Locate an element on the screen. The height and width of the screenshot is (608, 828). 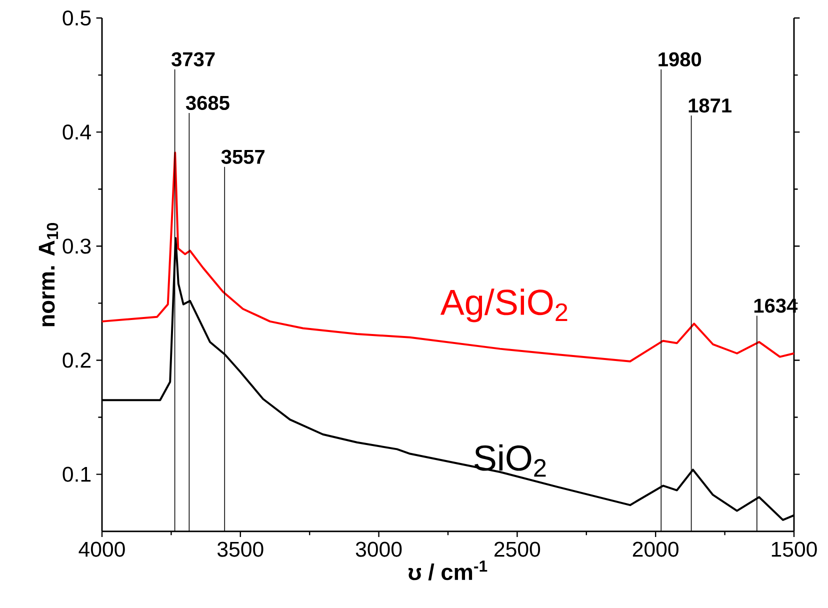
series-label: SiO$_{2}$ is located at coordinates (510, 460).